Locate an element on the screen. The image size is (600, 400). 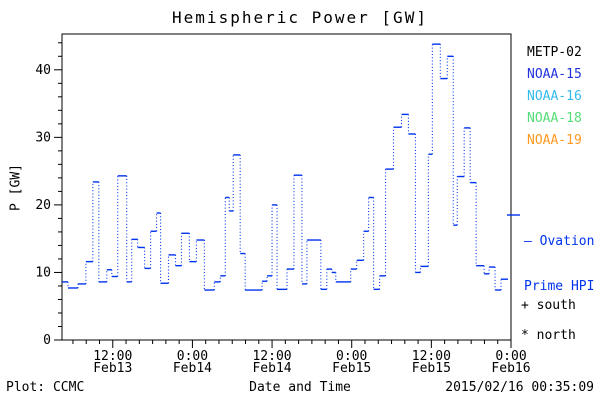
y-tick-label: 20 is located at coordinates (43, 205).